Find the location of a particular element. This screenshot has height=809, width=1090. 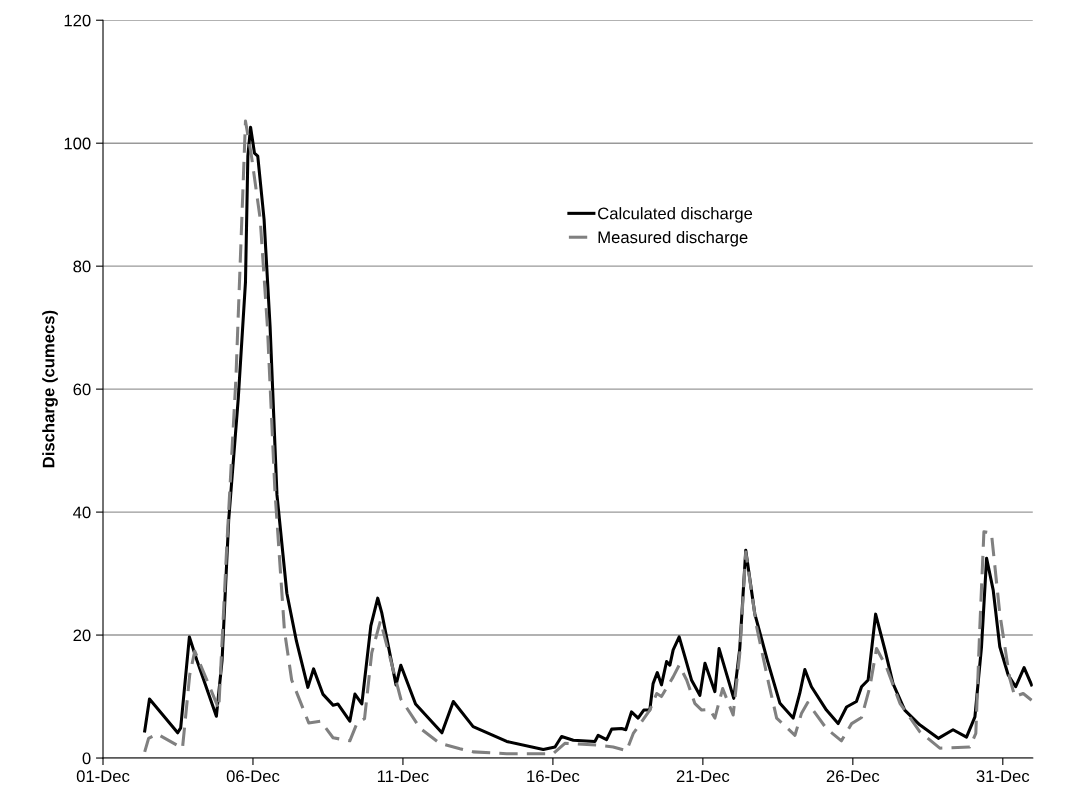

y-tick-label: 120 is located at coordinates (77, 20).